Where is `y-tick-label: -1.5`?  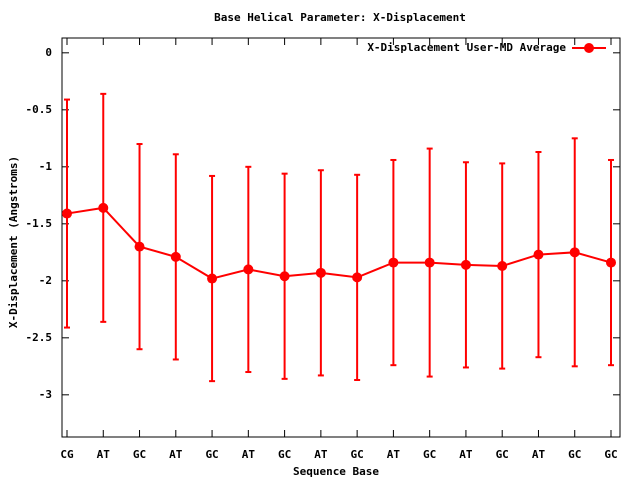 y-tick-label: -1.5 is located at coordinates (39, 223).